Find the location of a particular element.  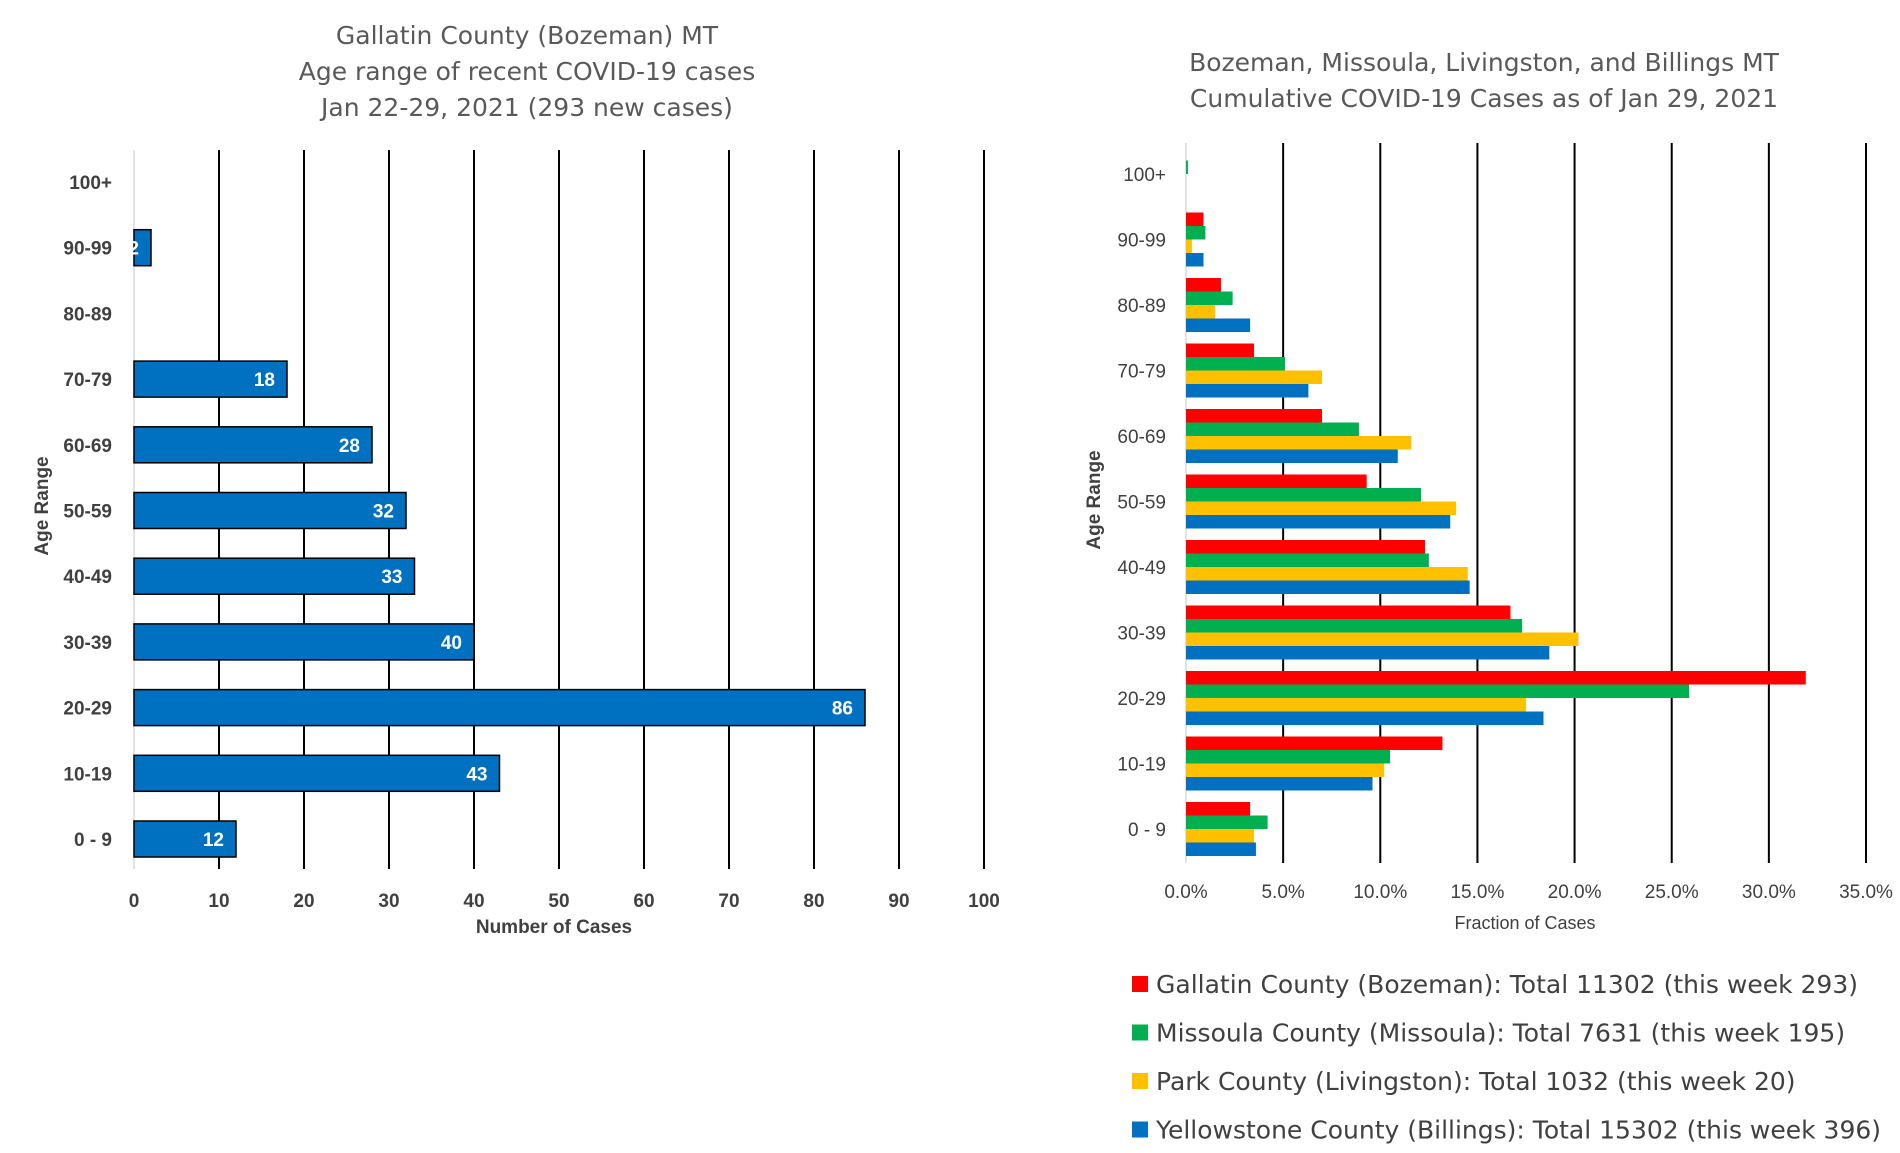

left-bar-data-label: 2 is located at coordinates (133, 249).